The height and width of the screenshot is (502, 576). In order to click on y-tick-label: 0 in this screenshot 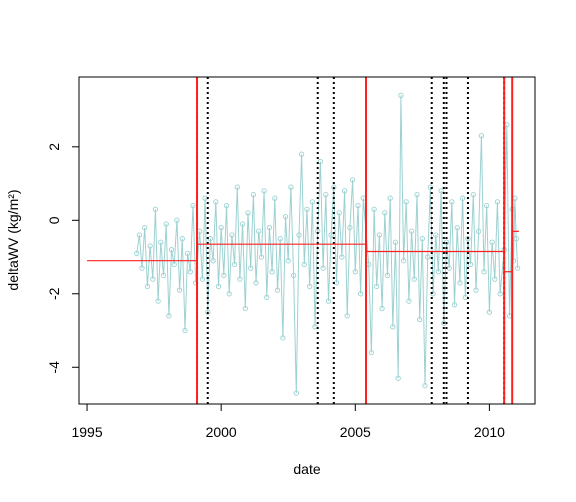, I will do `click(54, 220)`.